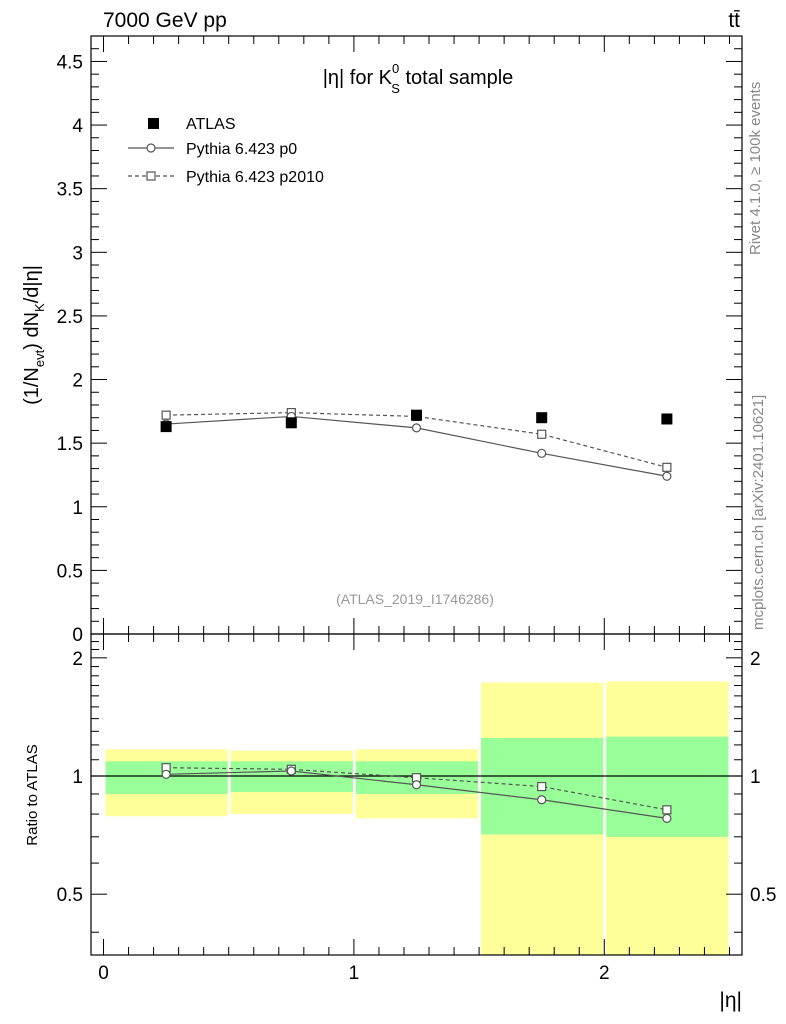  Describe the element at coordinates (755, 659) in the screenshot. I see `ratio-ytick-label-right: 2` at that location.